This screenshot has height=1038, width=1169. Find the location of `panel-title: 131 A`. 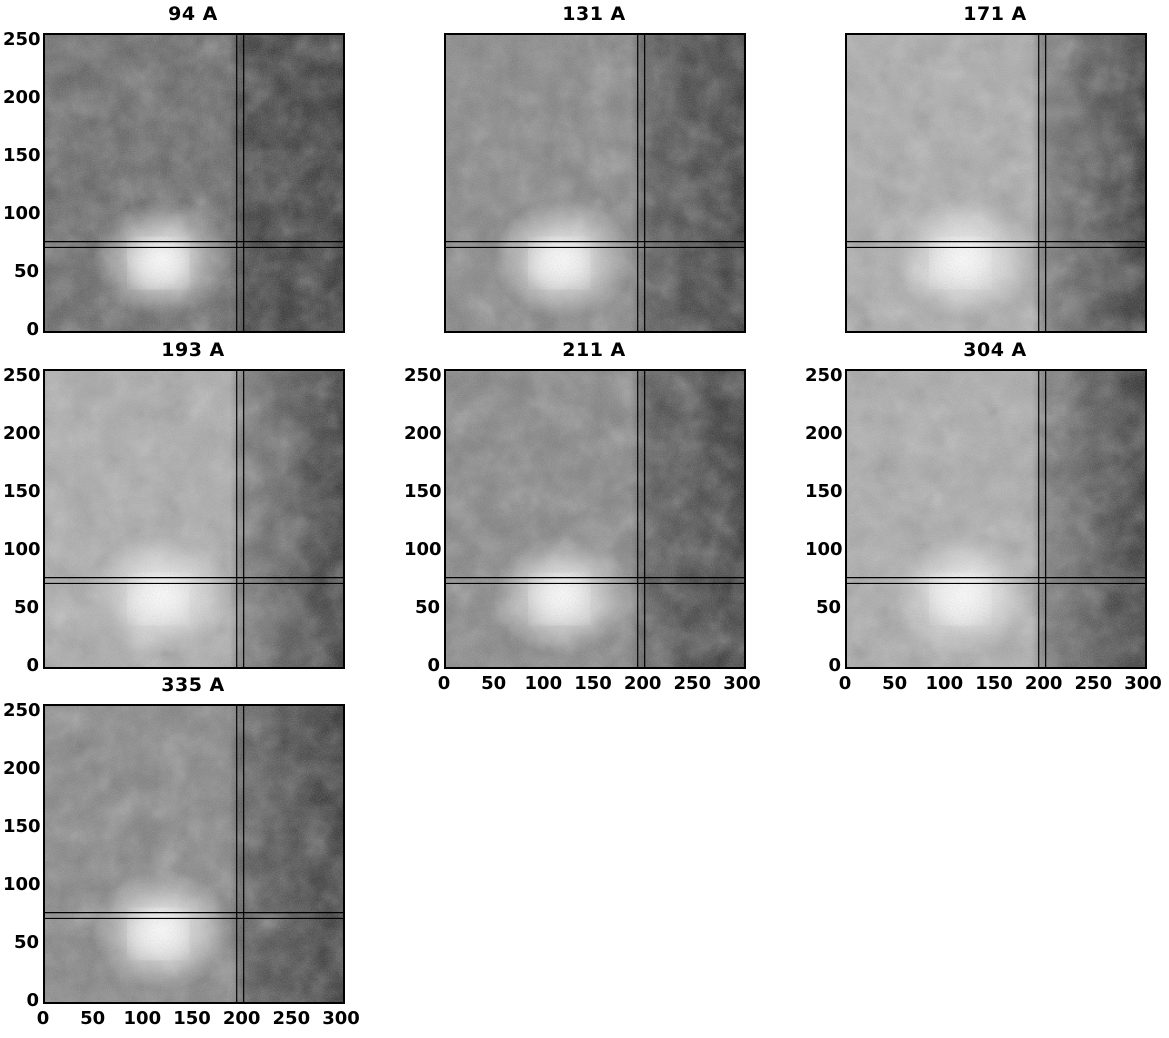

panel-title: 131 A is located at coordinates (594, 14).